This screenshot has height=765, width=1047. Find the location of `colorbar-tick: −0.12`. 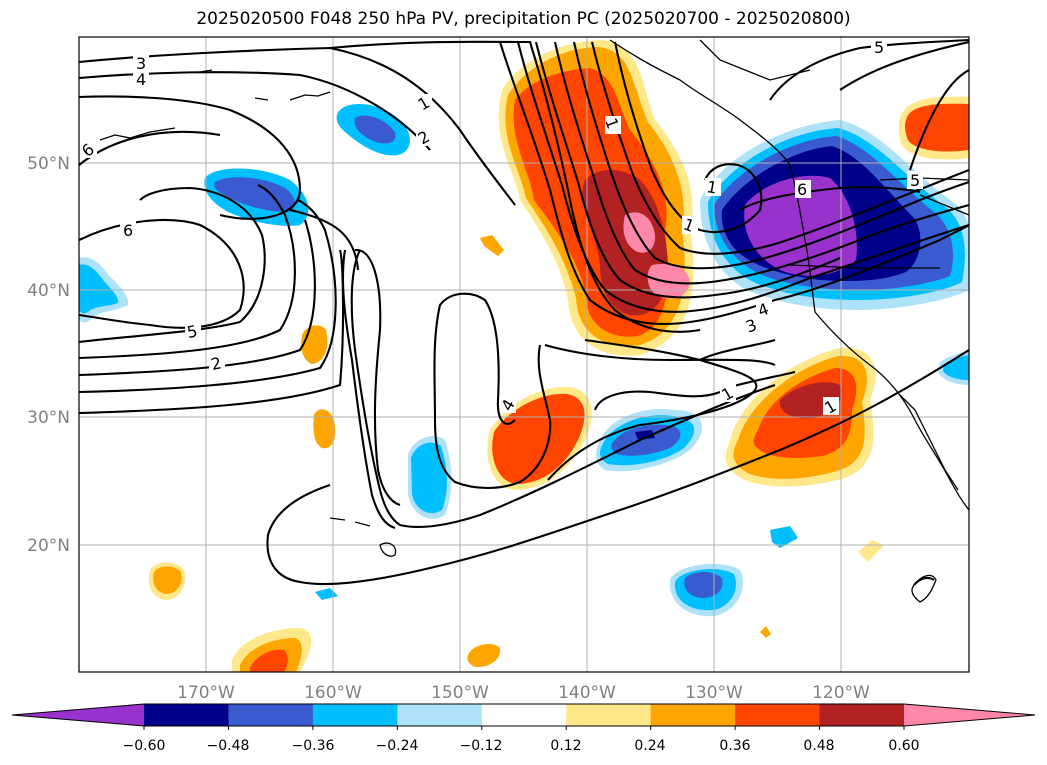

colorbar-tick: −0.12 is located at coordinates (481, 746).